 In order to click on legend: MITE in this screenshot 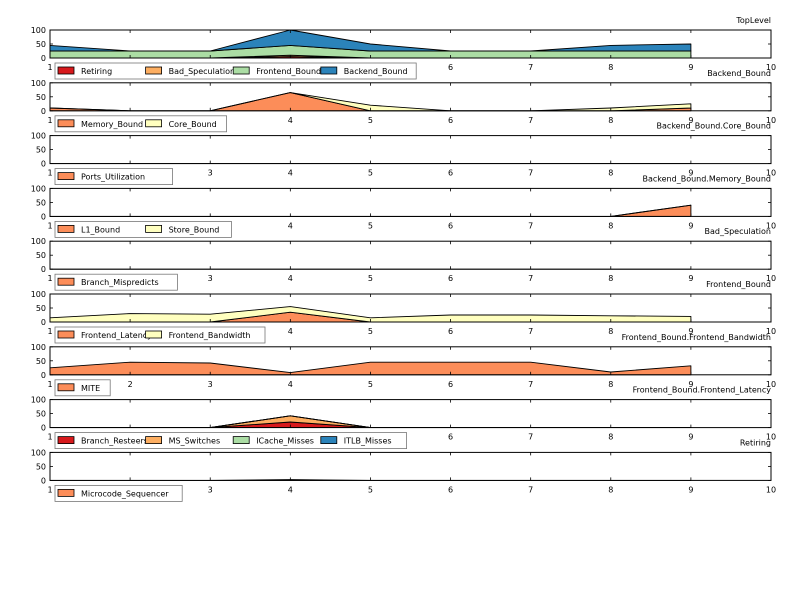, I will do `click(82, 388)`.